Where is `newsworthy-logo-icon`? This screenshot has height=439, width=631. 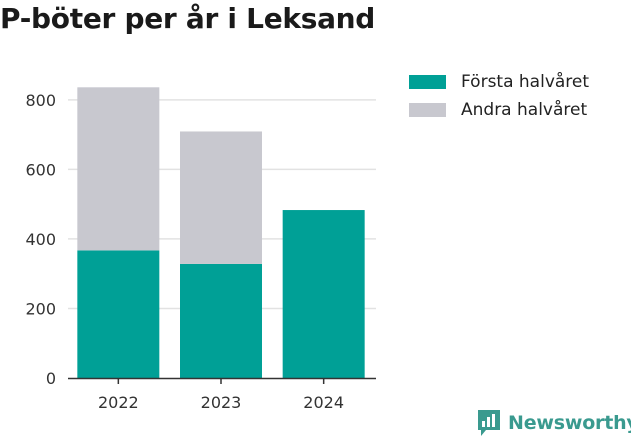
newsworthy-logo-icon is located at coordinates (489, 423).